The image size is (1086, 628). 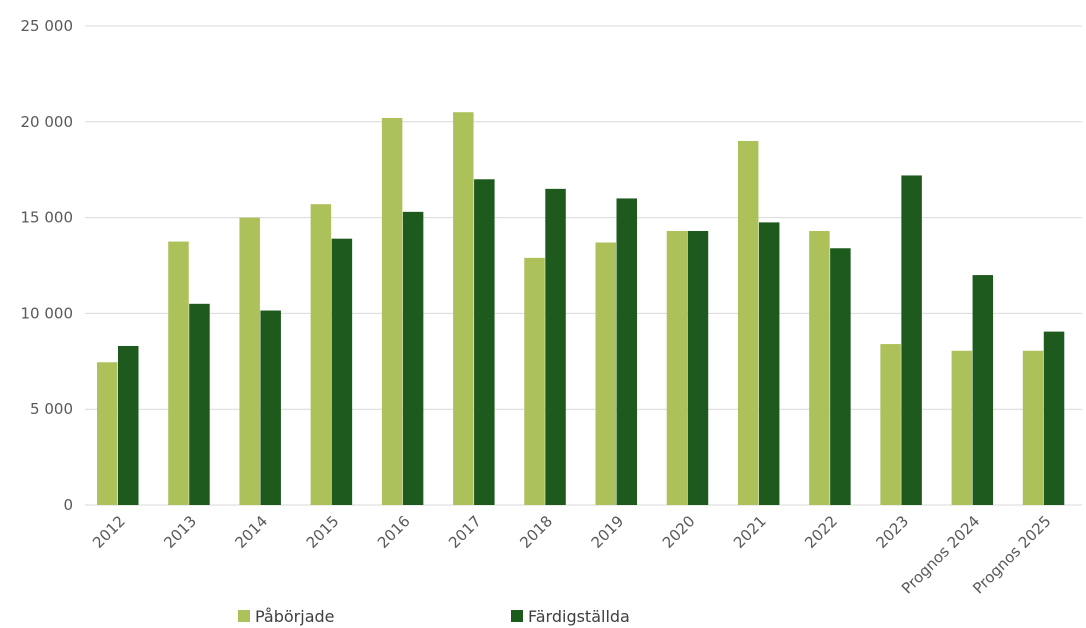 I want to click on x-tick-label: 2016, so click(x=394, y=532).